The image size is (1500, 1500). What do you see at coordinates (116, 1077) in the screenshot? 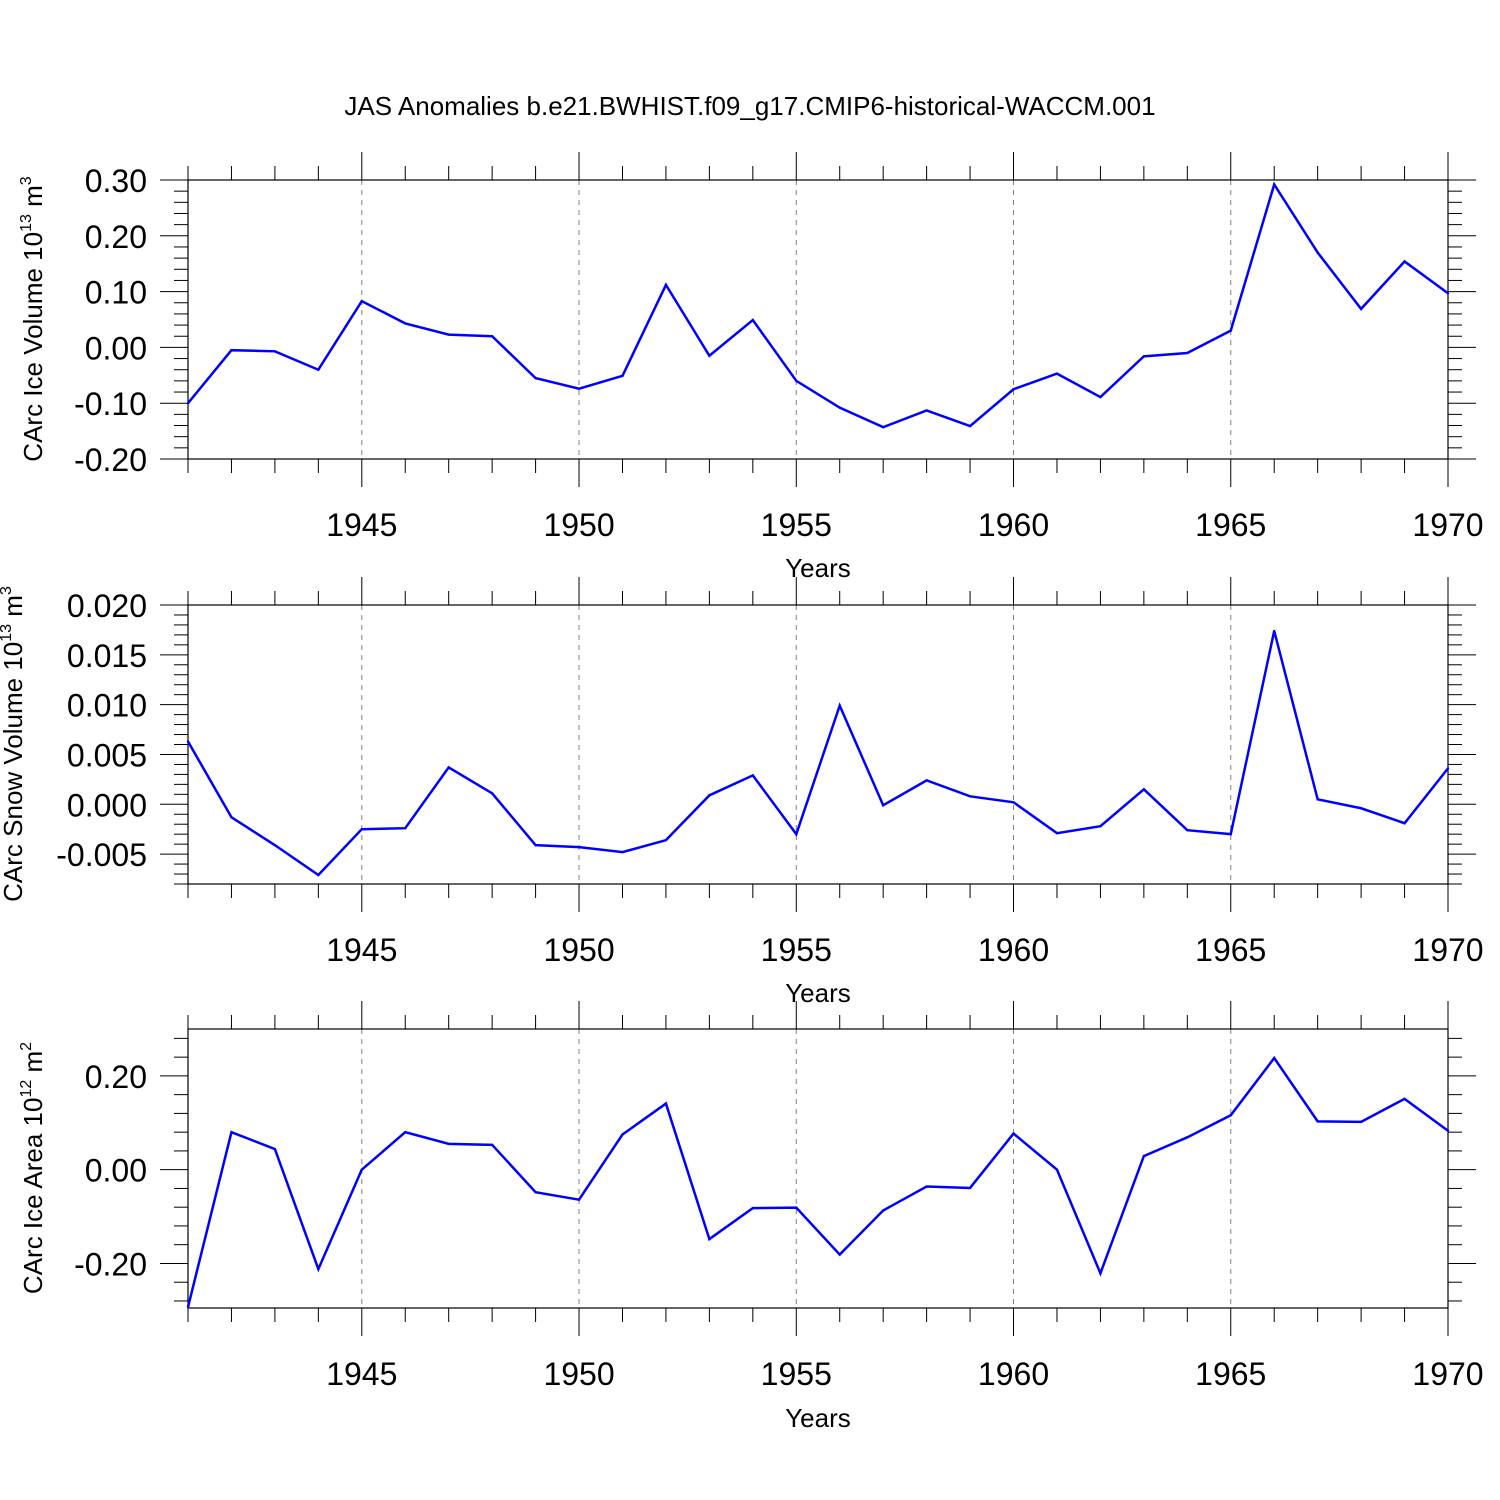
I see `y-tick-label: 0.20` at bounding box center [116, 1077].